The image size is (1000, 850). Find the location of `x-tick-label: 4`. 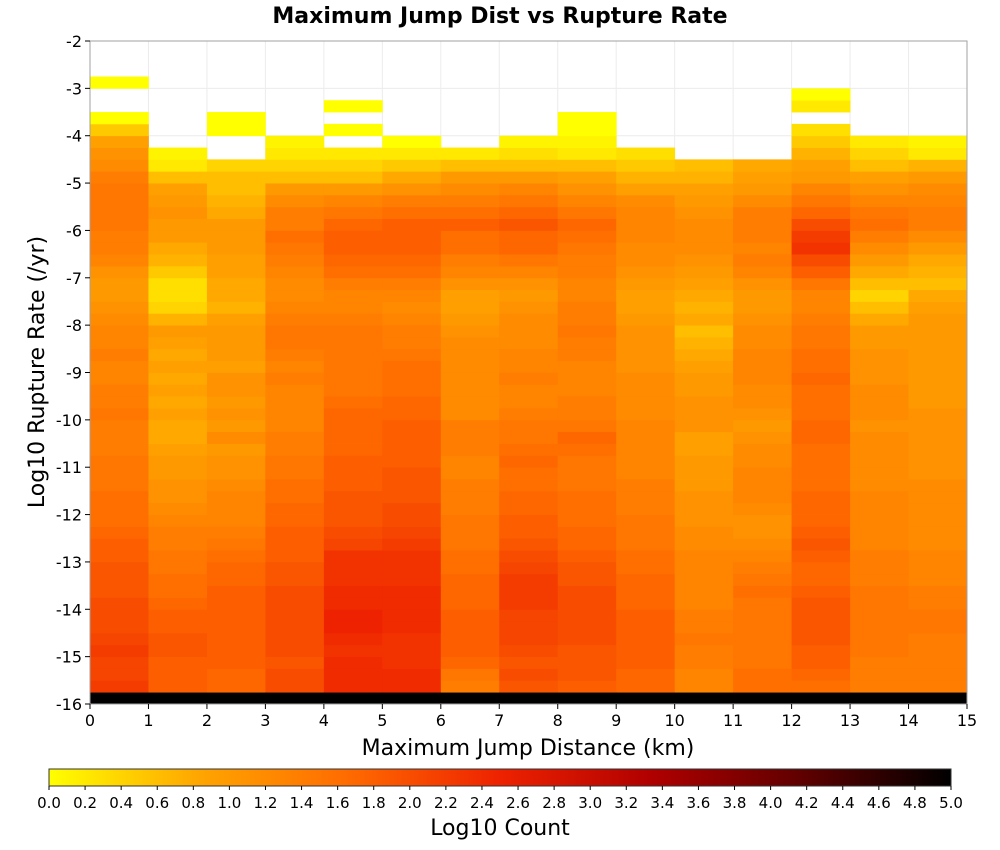

x-tick-label: 4 is located at coordinates (324, 720).